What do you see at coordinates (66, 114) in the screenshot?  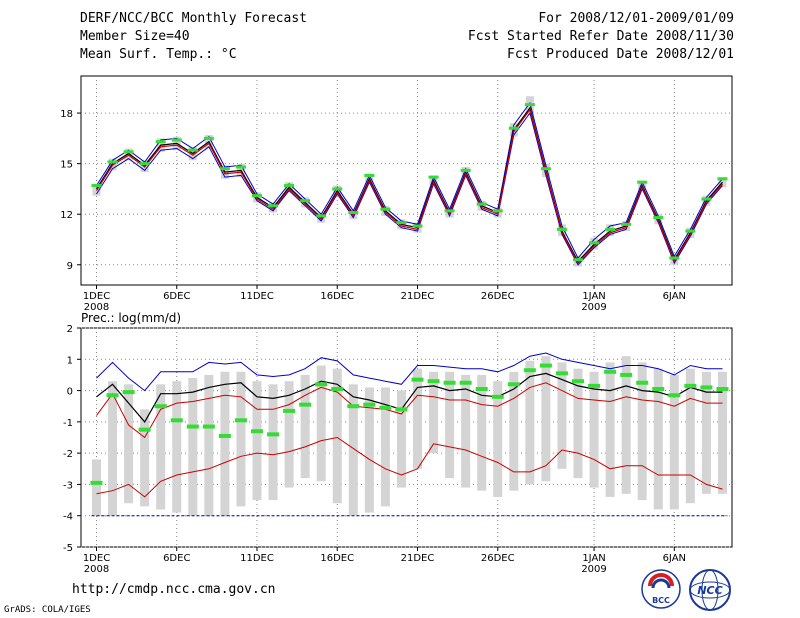 I see `p0-ytick-label: 18` at bounding box center [66, 114].